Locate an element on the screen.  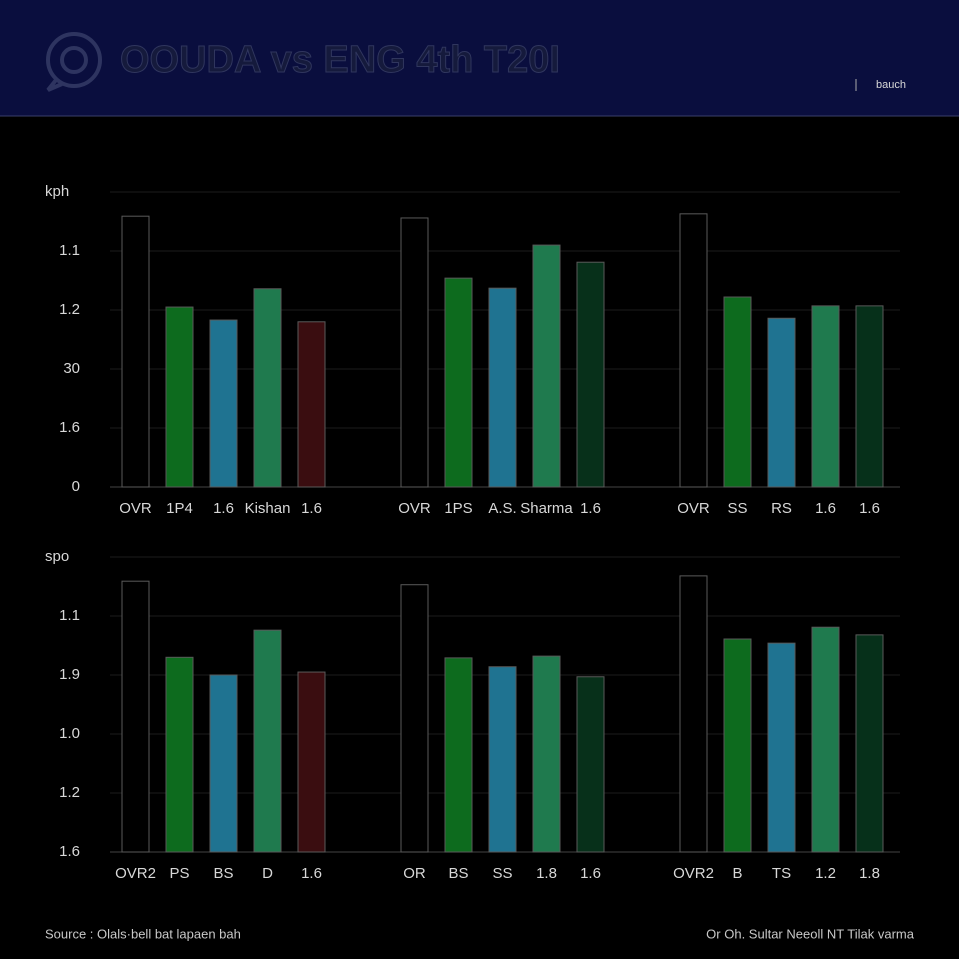
y-tick-label: 30 is located at coordinates (71, 368).